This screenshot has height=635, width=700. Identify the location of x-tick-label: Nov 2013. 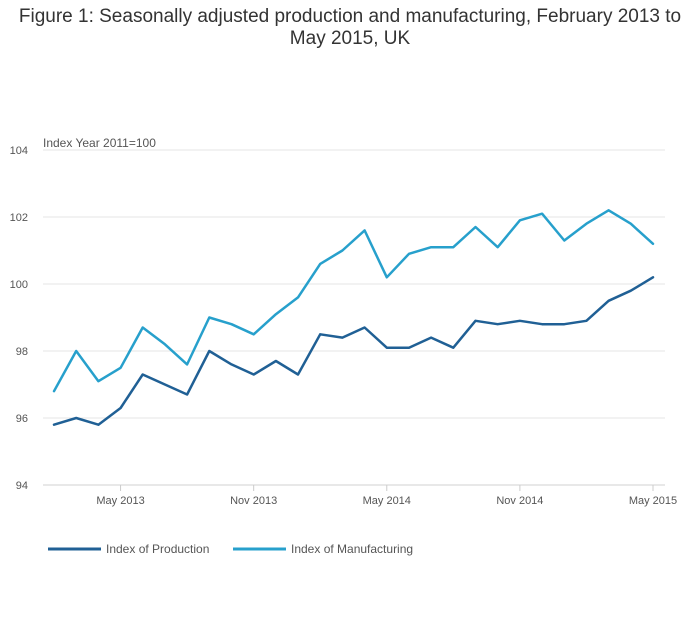
(253, 501).